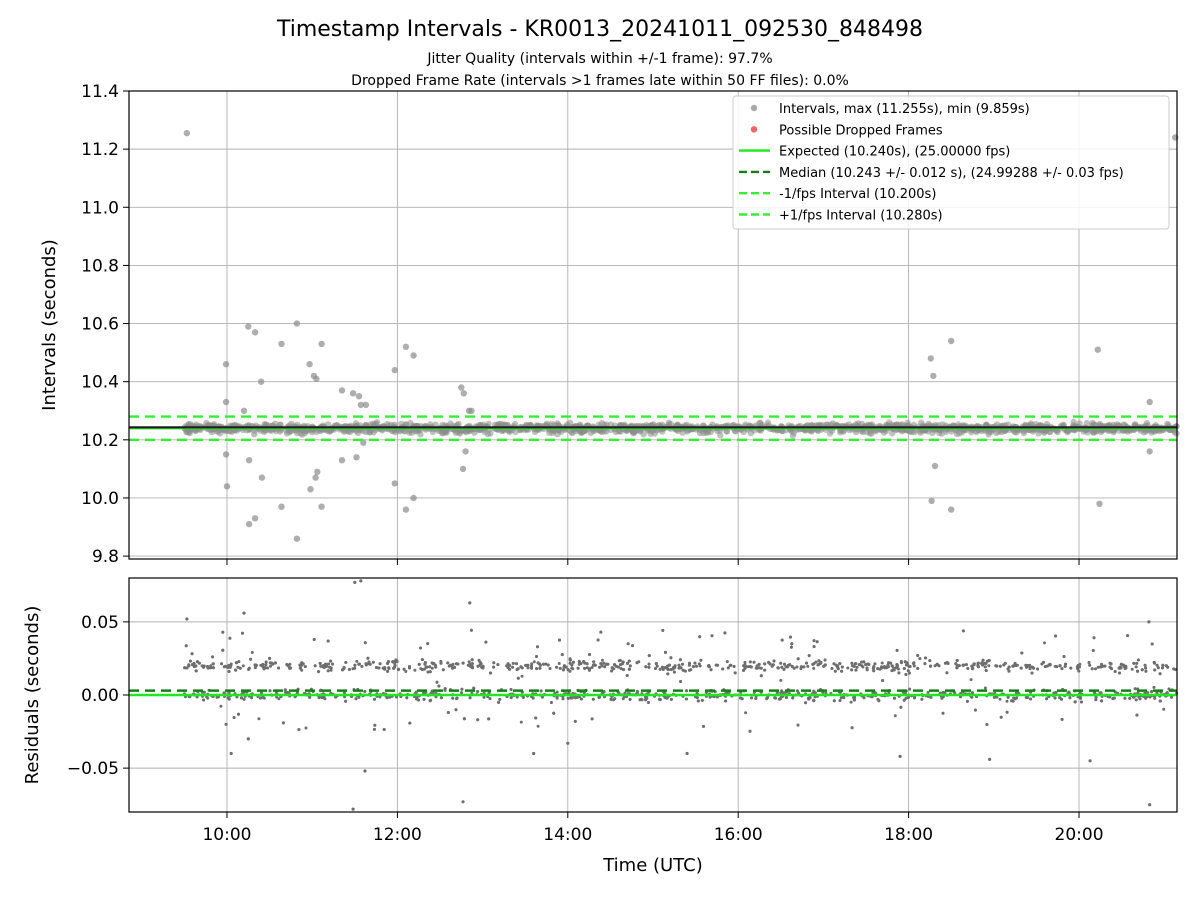 The image size is (1200, 900). I want to click on residuals-y-axis-label: Residuals (seconds), so click(32, 695).